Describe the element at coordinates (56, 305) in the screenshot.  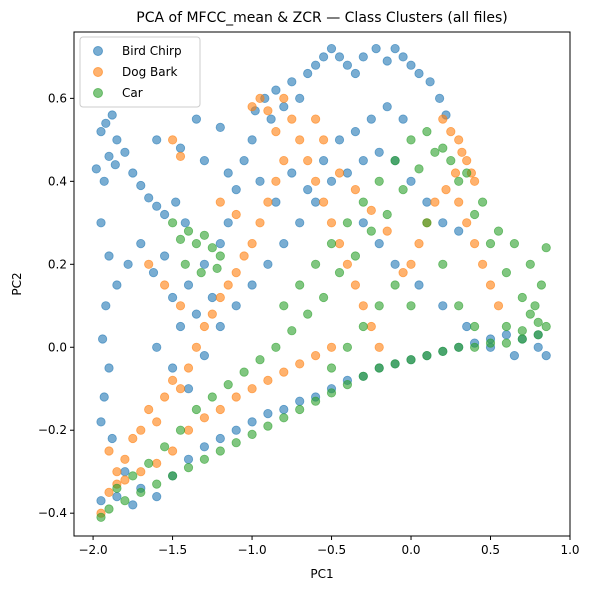
I see `y-axis-ticks: −0.4 −0.2 0.0 0.2 0.4 0.6` at that location.